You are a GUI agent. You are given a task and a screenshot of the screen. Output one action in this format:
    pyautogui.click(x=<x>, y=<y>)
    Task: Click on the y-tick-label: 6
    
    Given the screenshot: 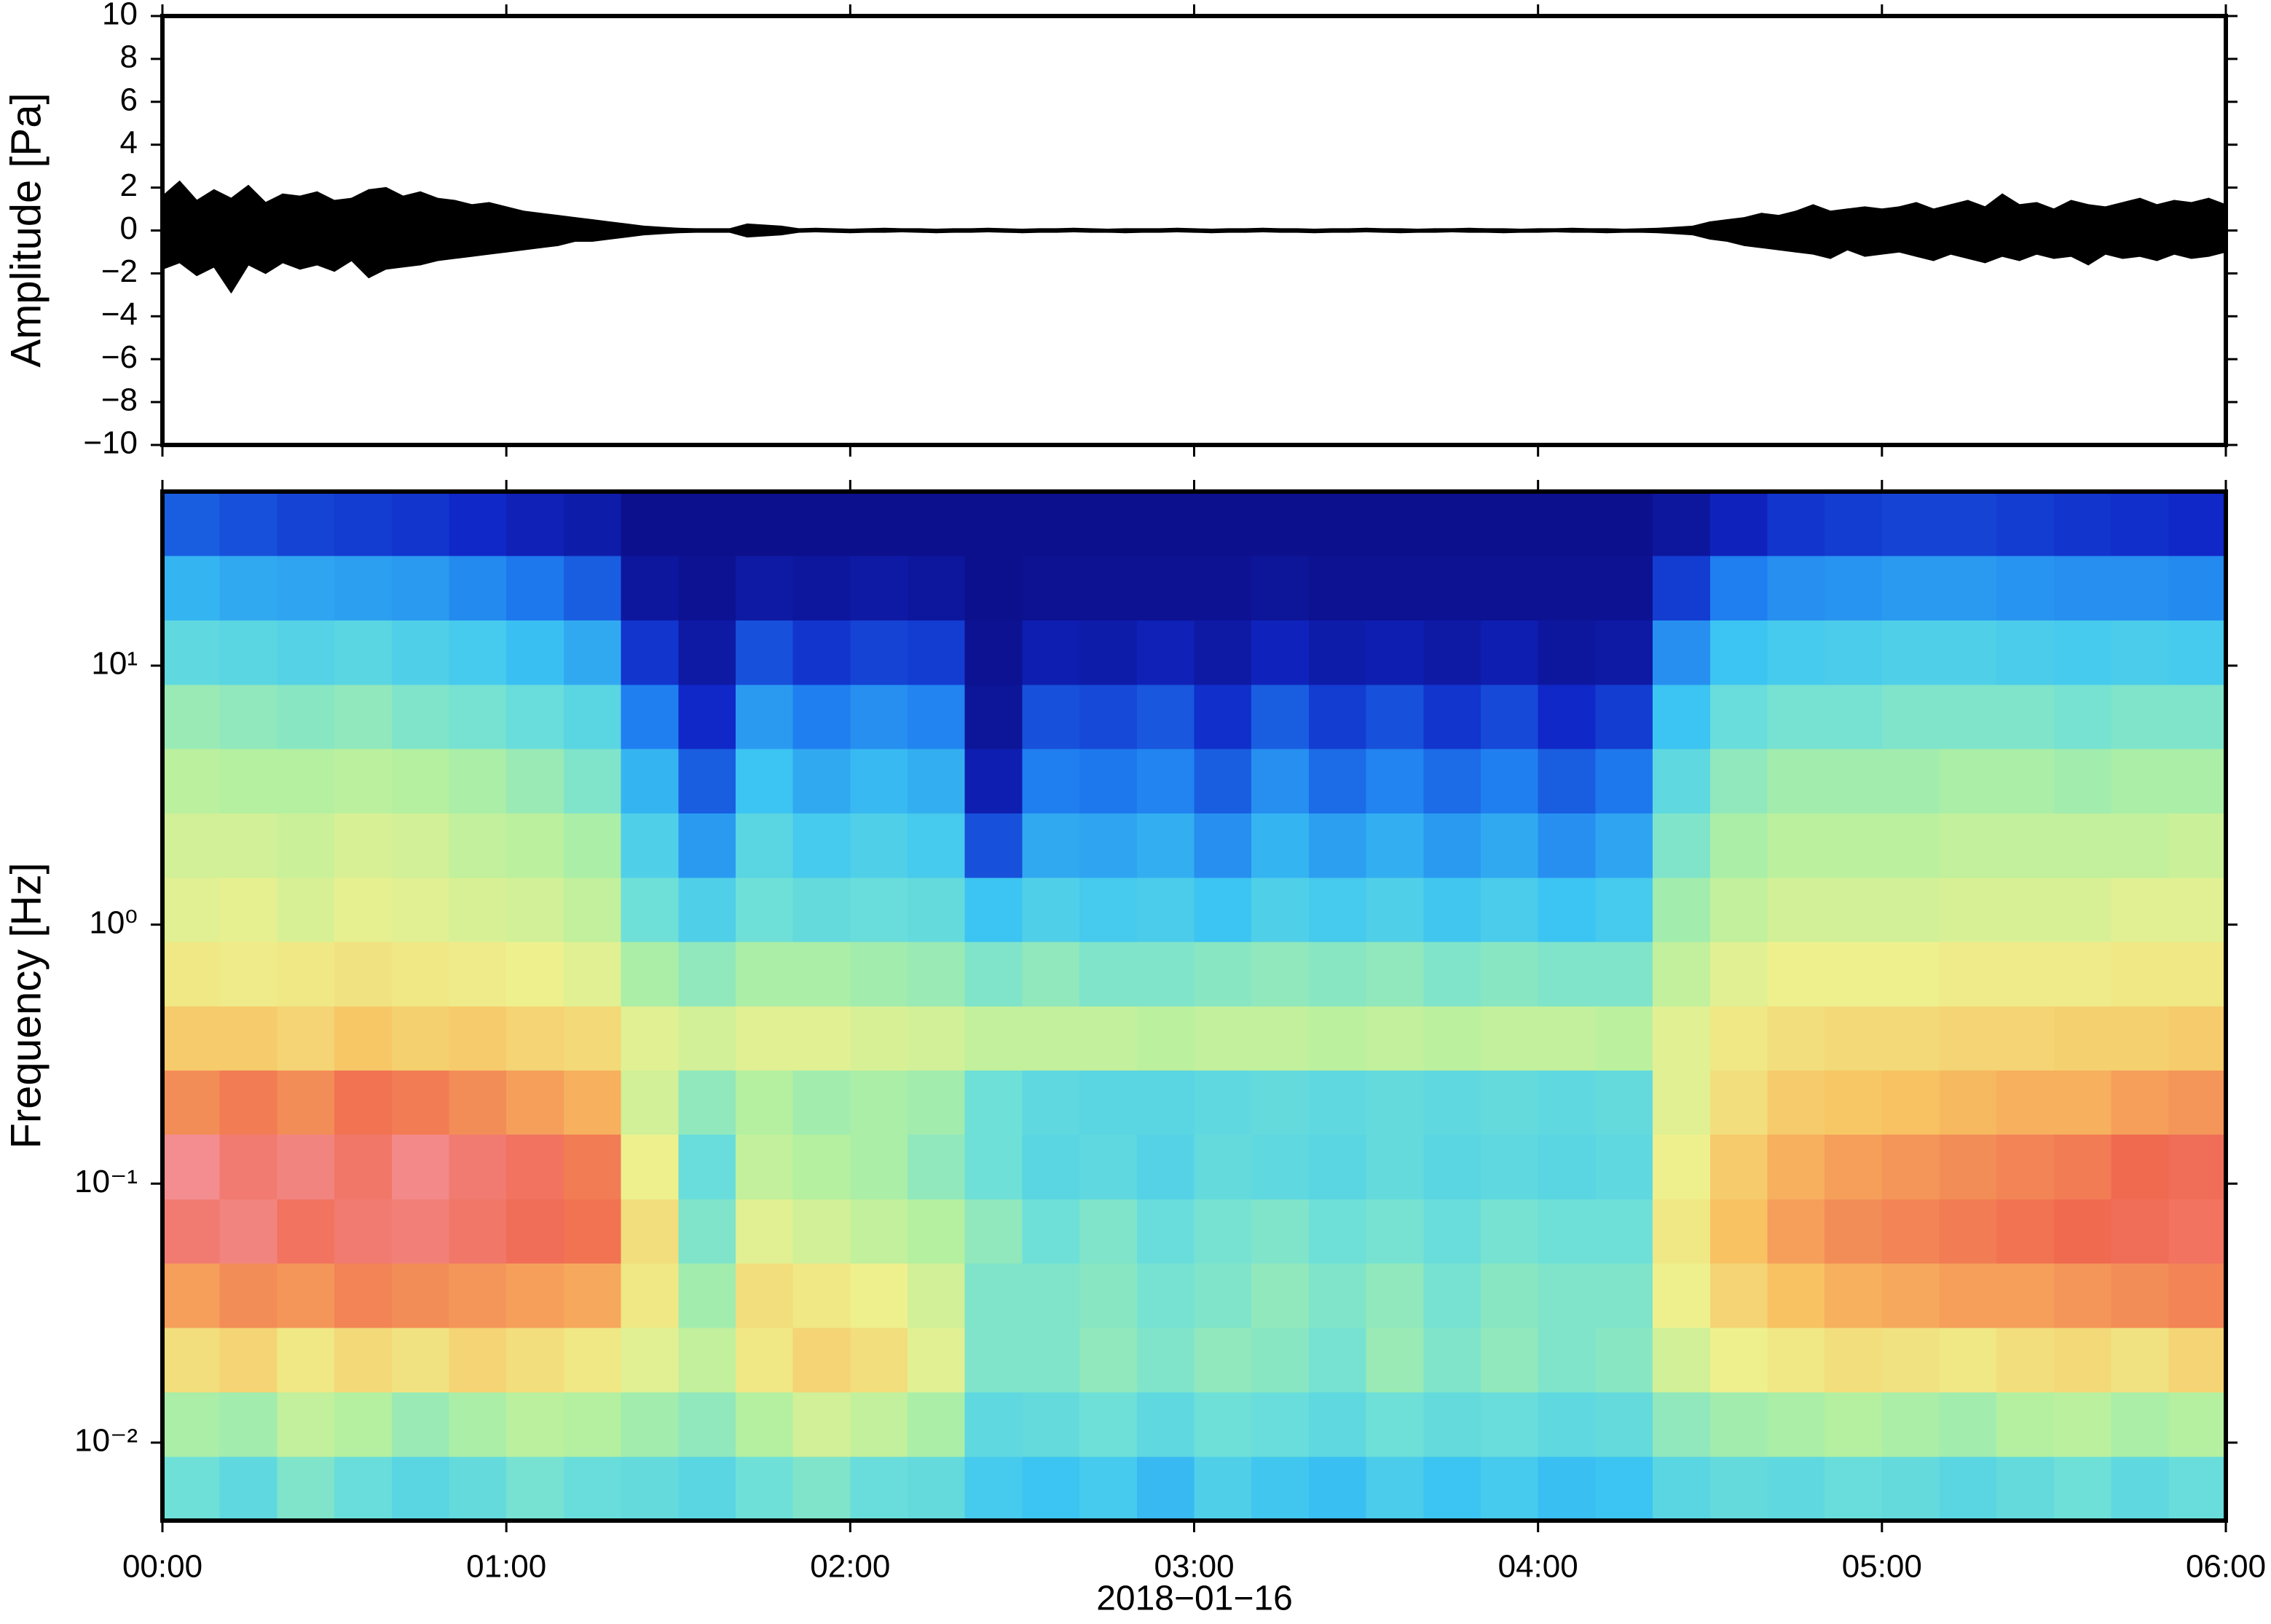 What is the action you would take?
    pyautogui.click(x=129, y=99)
    